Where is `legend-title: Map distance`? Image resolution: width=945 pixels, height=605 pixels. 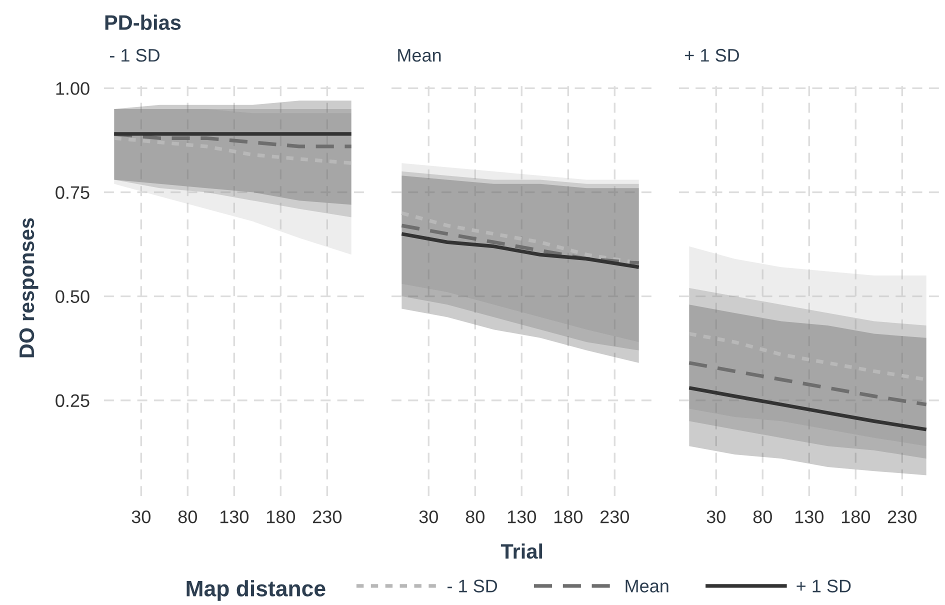 legend-title: Map distance is located at coordinates (256, 590).